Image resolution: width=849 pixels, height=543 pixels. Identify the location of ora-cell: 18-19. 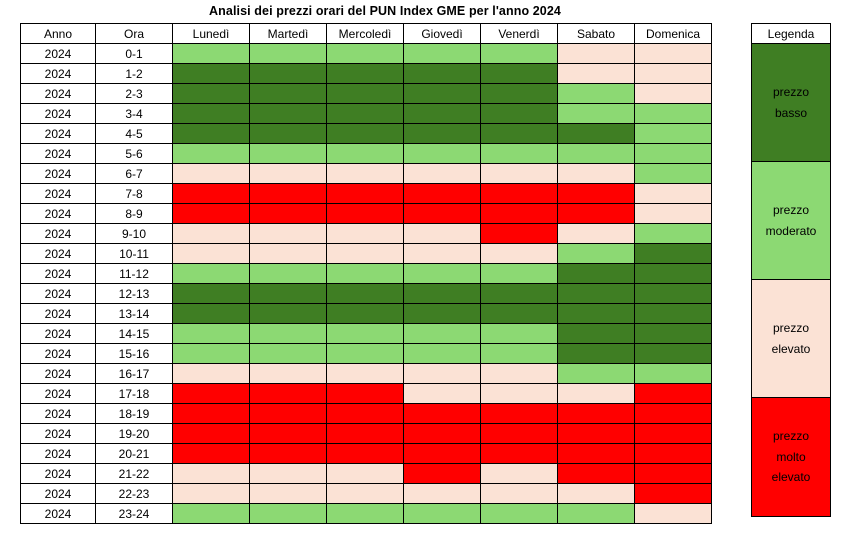
(134, 413).